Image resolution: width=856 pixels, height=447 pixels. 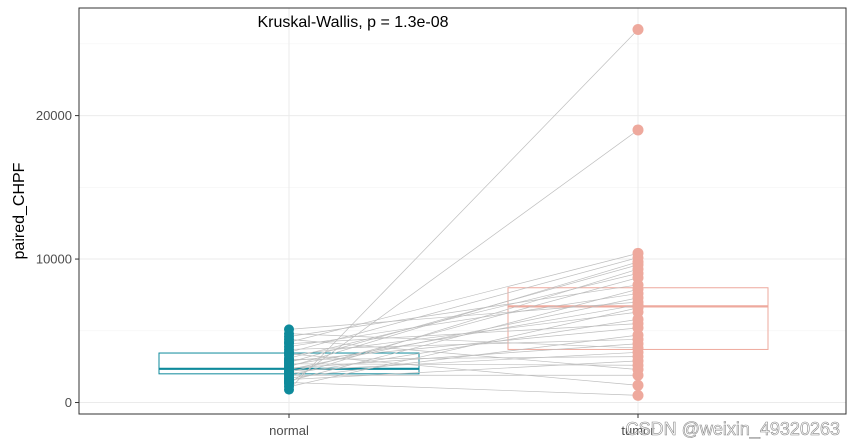 I want to click on x-tick-label-normal: normal, so click(x=289, y=430).